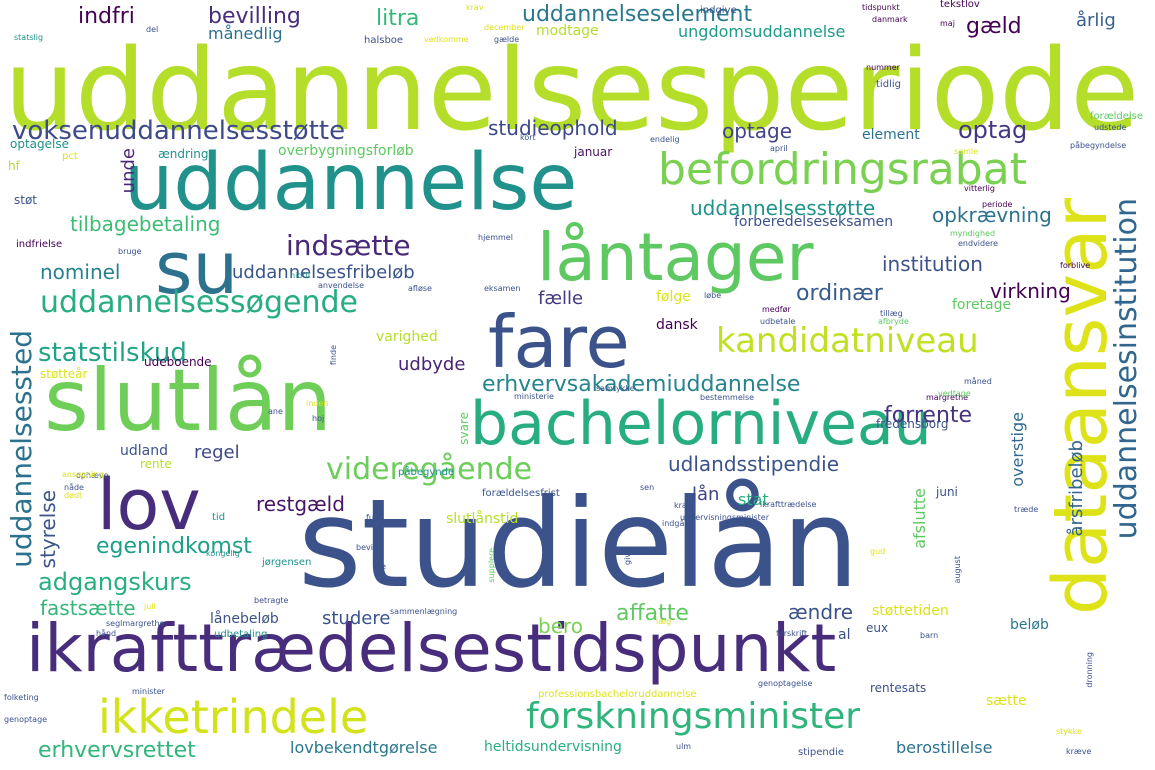 The width and height of the screenshot is (1155, 770). Describe the element at coordinates (727, 397) in the screenshot. I see `word: bestemmelse` at that location.